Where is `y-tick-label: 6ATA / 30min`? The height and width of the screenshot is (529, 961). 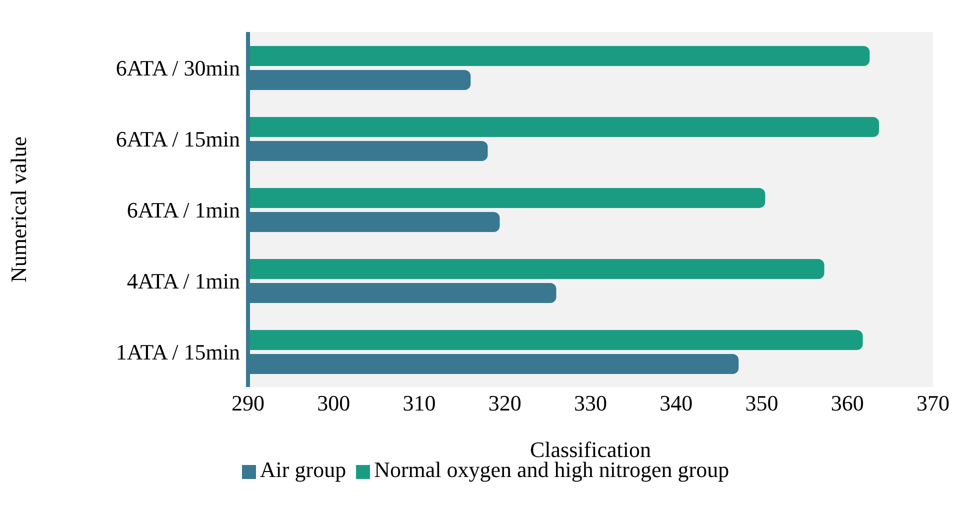
y-tick-label: 6ATA / 30min is located at coordinates (178, 67).